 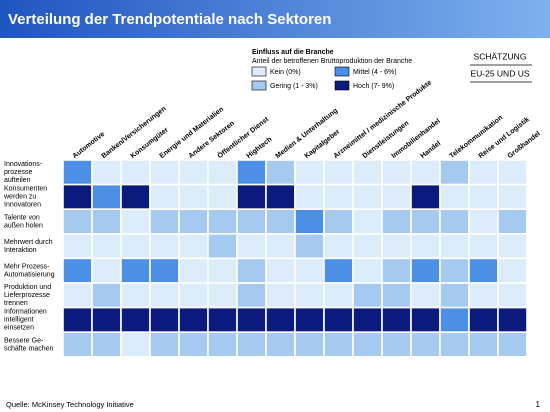 I want to click on row-label: Lieferprozesse, so click(x=27, y=295).